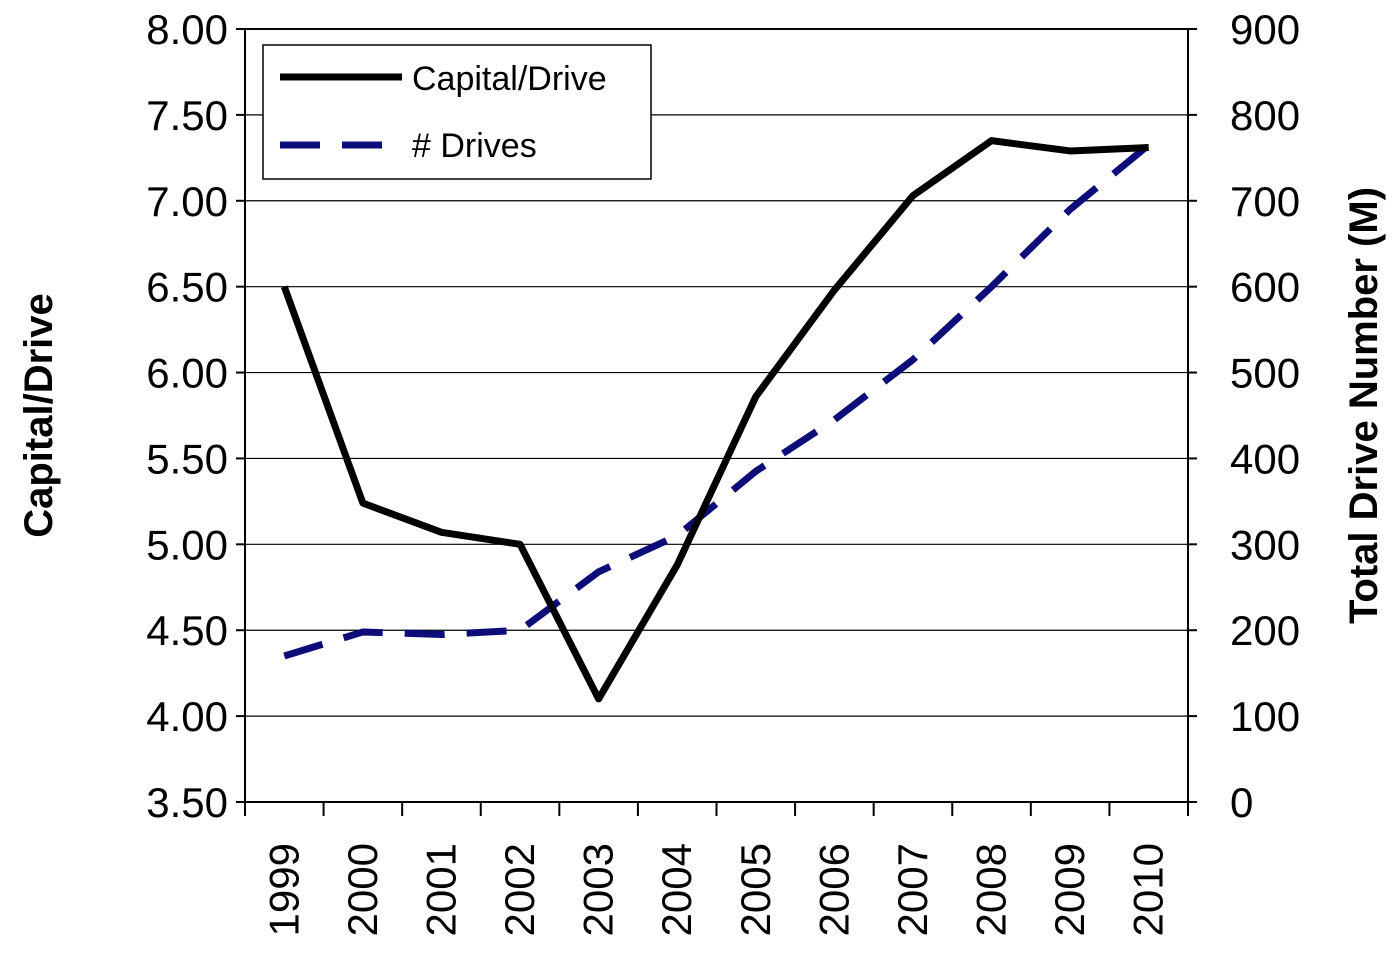 Image resolution: width=1395 pixels, height=957 pixels. I want to click on x-tick-label: 2006, so click(833, 889).